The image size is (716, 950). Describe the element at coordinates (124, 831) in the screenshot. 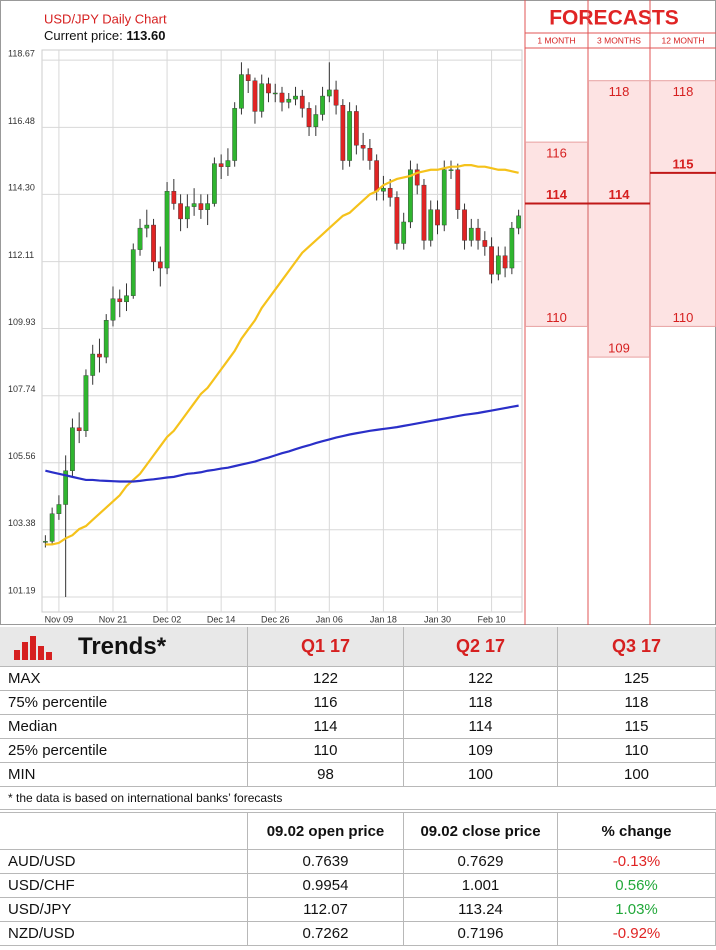

I see `prices-header-blank` at that location.